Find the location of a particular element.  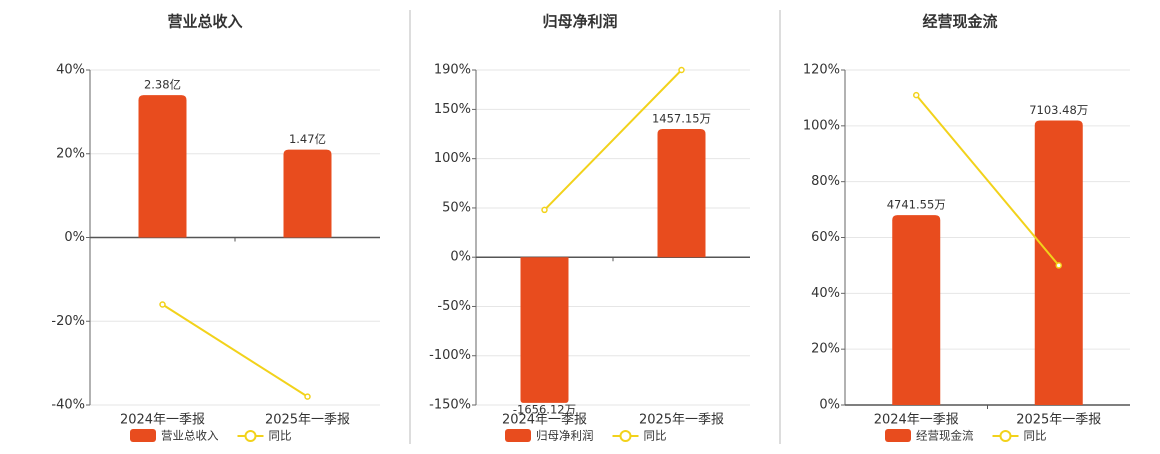

legend-label: 归母净利润 is located at coordinates (565, 436).